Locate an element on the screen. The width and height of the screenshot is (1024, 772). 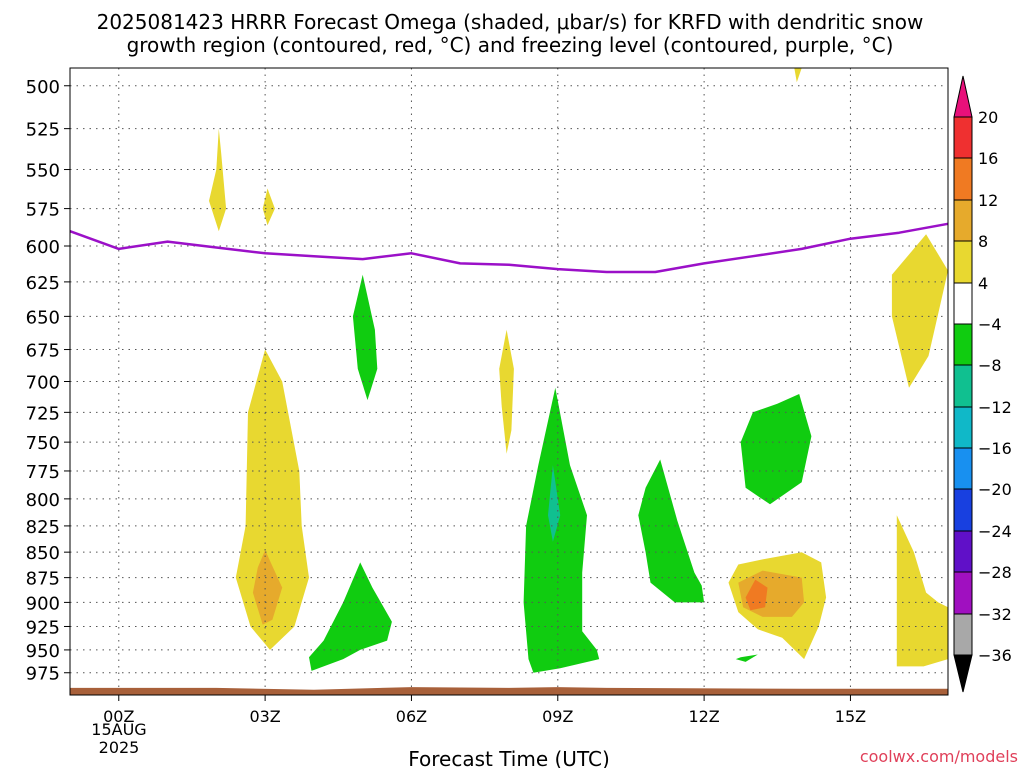
colorbar-label: 20 is located at coordinates (988, 117).